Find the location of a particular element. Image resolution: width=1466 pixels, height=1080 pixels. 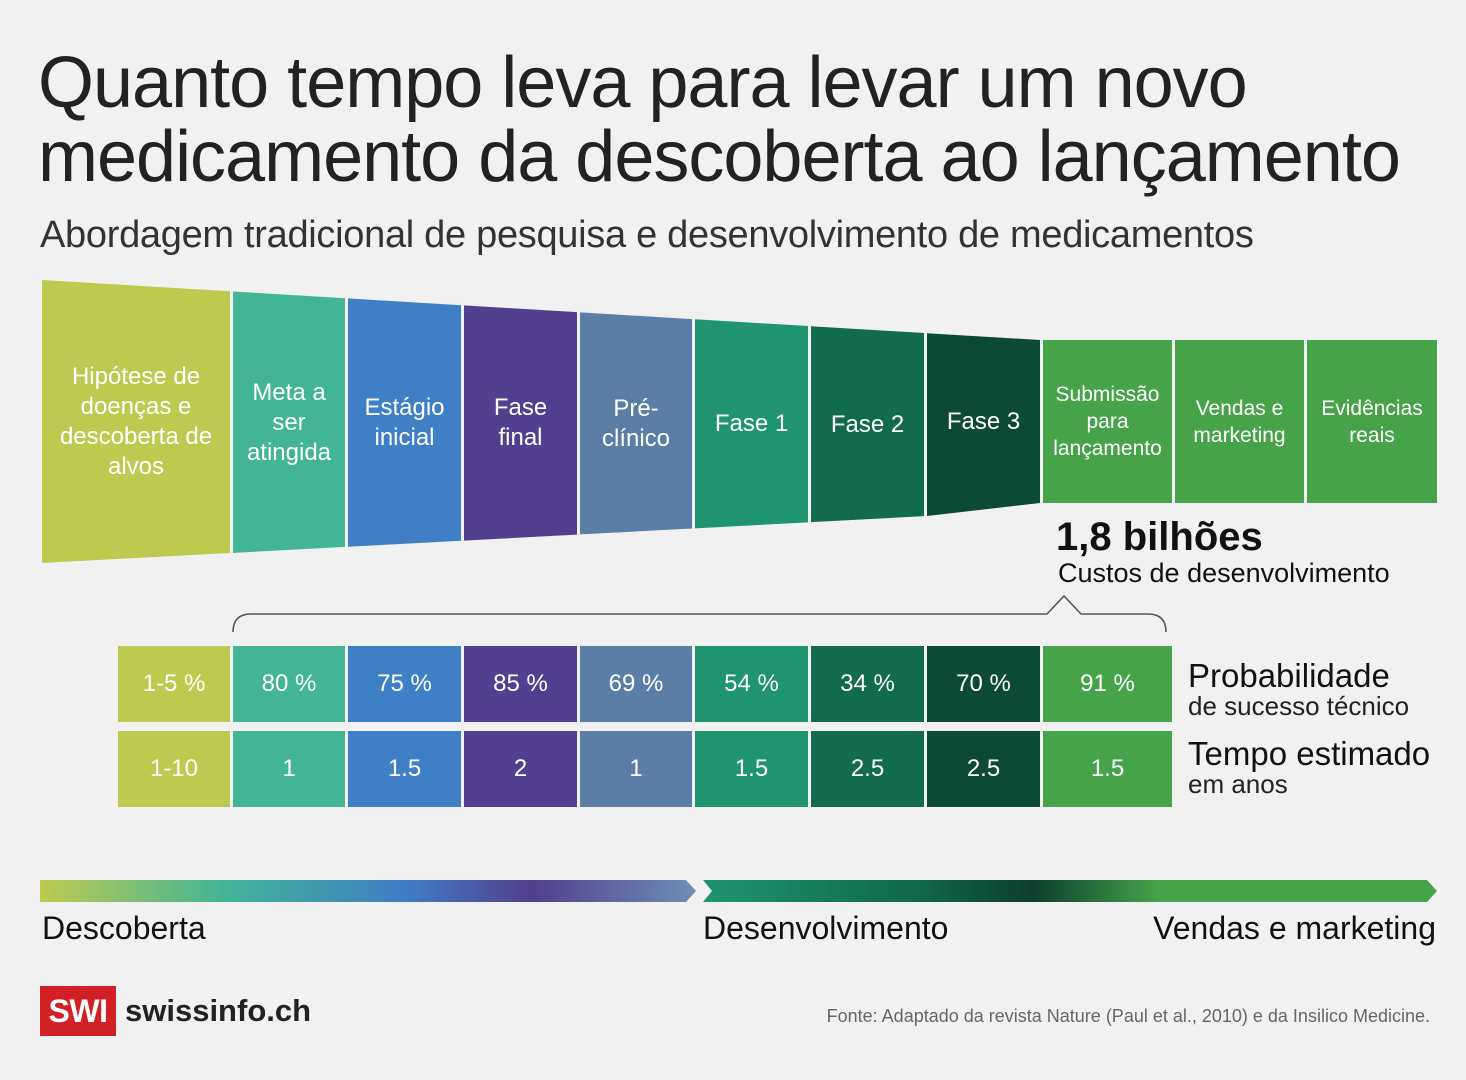

years-cell-meta-a-ser-atingida: 1 is located at coordinates (289, 769).